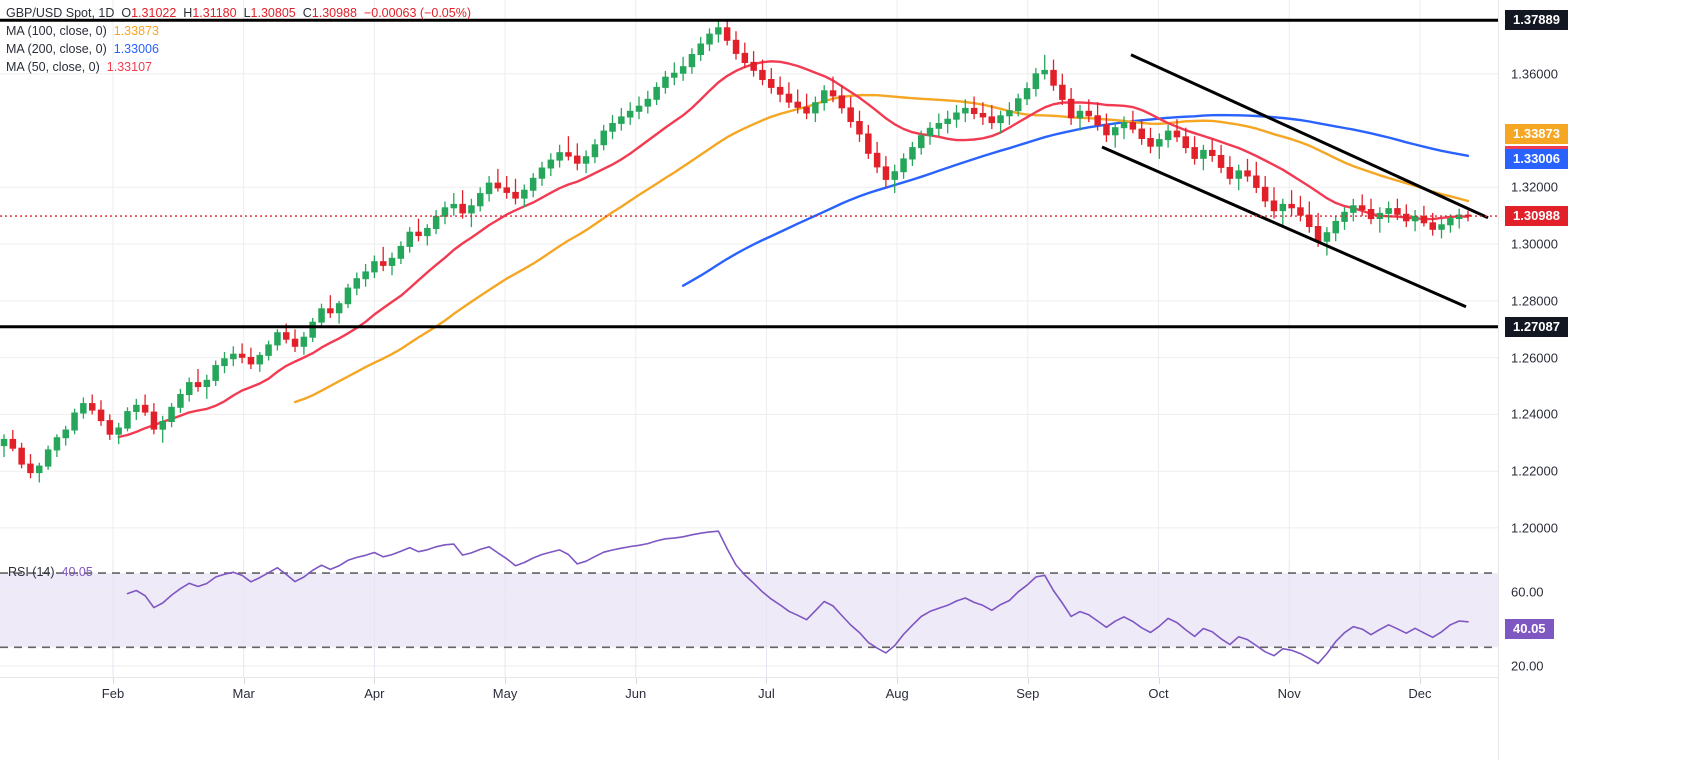 This screenshot has width=1690, height=760. I want to click on time-tick-jul: Jul, so click(766, 693).